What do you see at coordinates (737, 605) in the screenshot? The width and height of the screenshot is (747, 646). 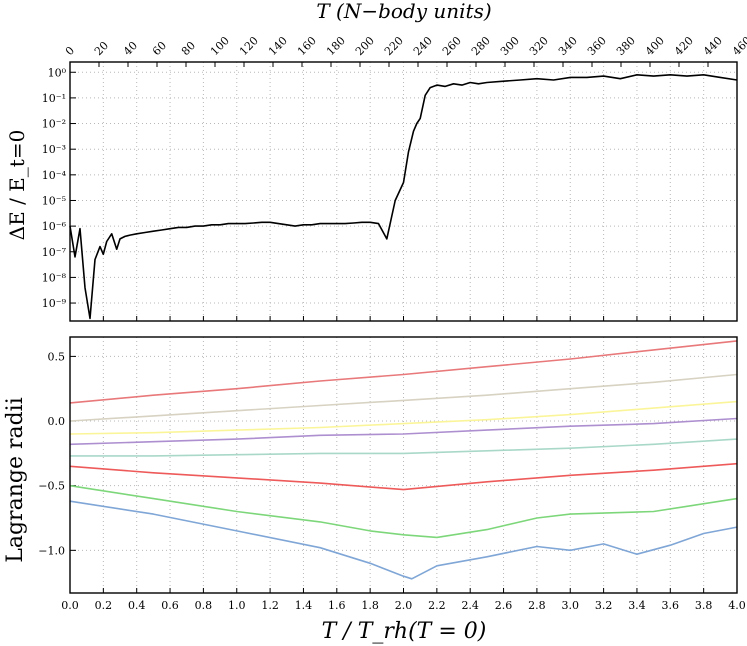 I see `x-tick-label: 4.0` at bounding box center [737, 605].